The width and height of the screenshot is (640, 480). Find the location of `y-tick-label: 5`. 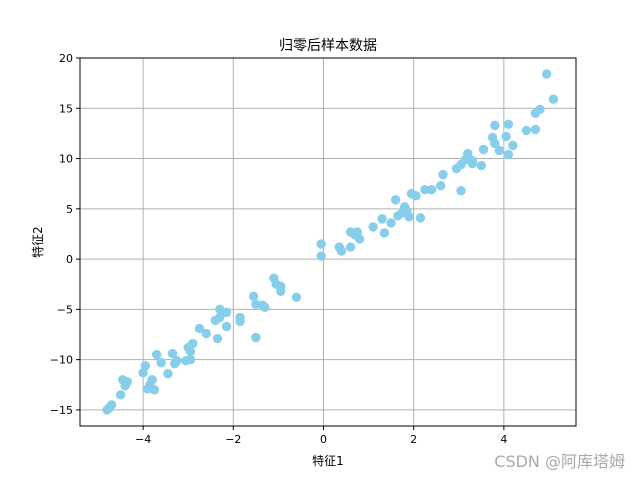

y-tick-label: 5 is located at coordinates (69, 209).